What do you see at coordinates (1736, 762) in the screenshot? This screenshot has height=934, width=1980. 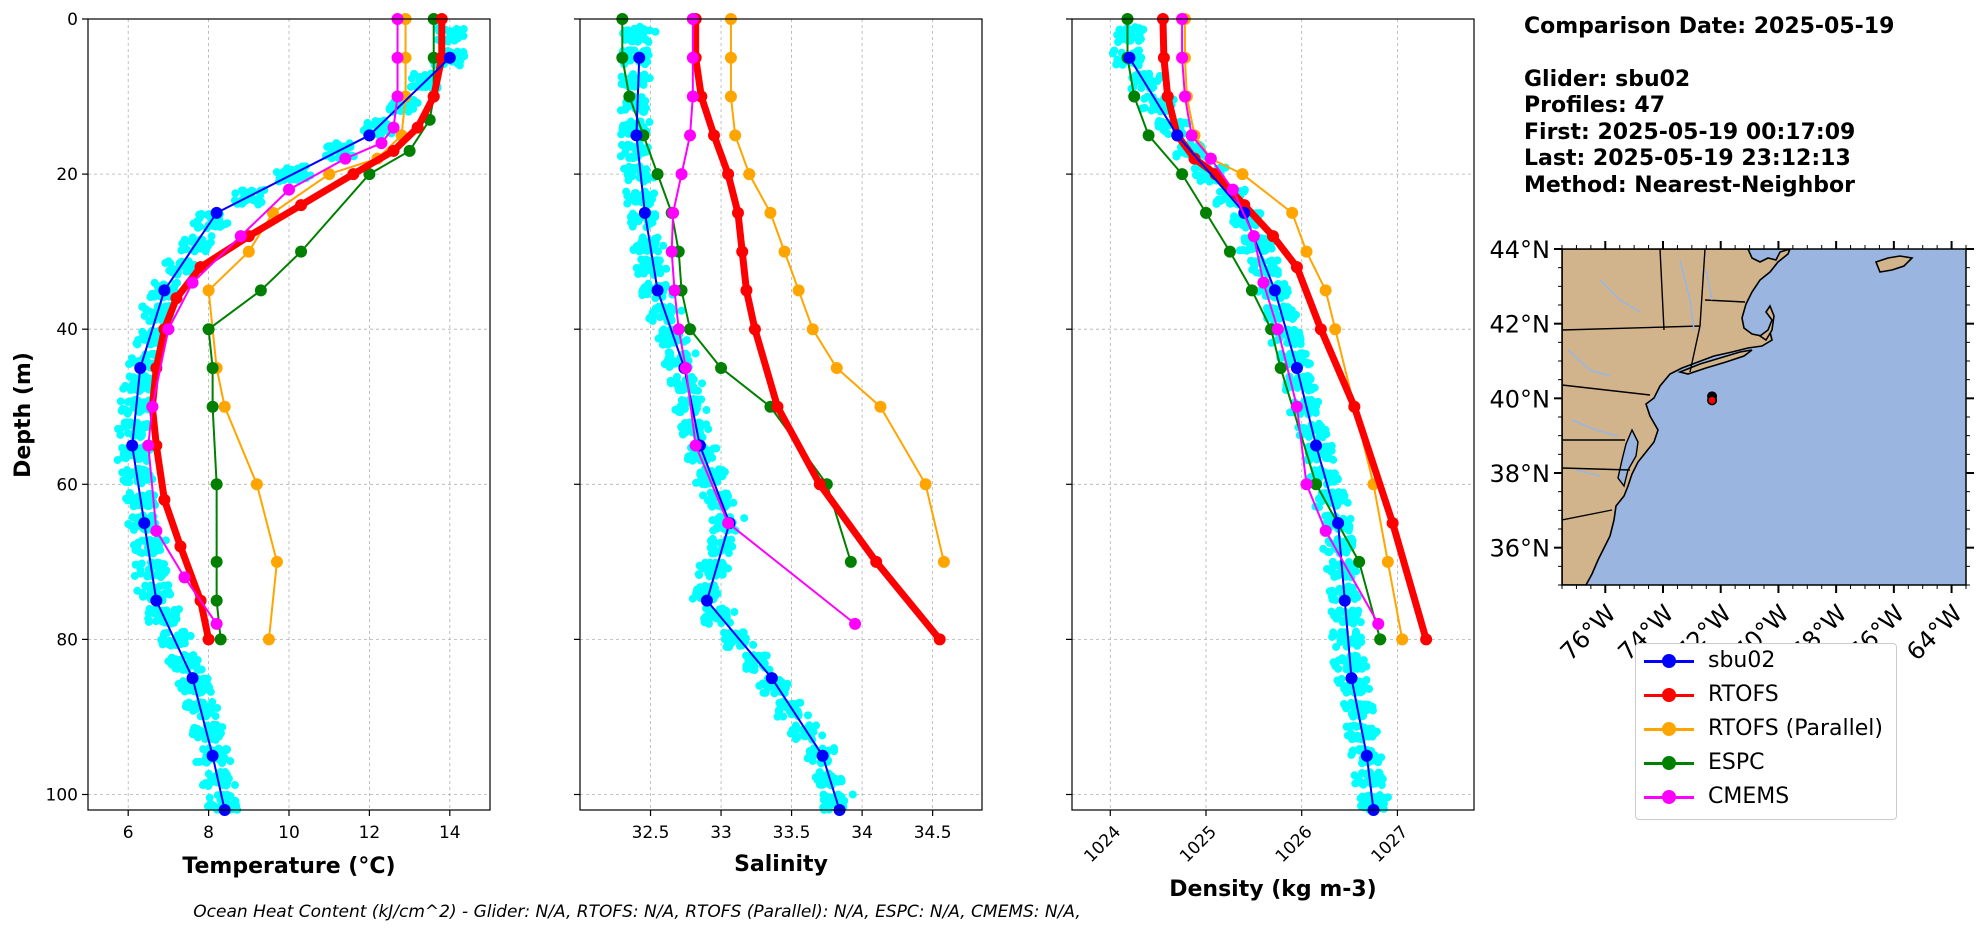 I see `legend-label: ESPC` at bounding box center [1736, 762].